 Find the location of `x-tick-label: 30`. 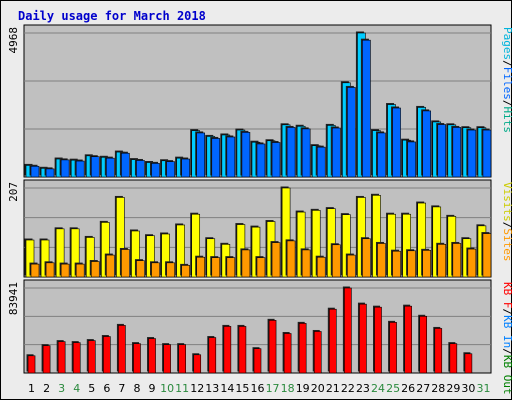

x-tick-label: 30 is located at coordinates (468, 388).